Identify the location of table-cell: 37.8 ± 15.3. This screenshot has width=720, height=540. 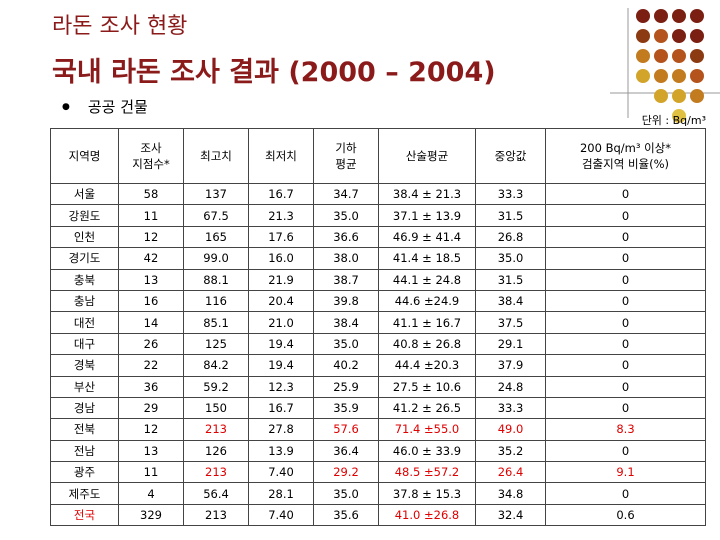
(427, 493).